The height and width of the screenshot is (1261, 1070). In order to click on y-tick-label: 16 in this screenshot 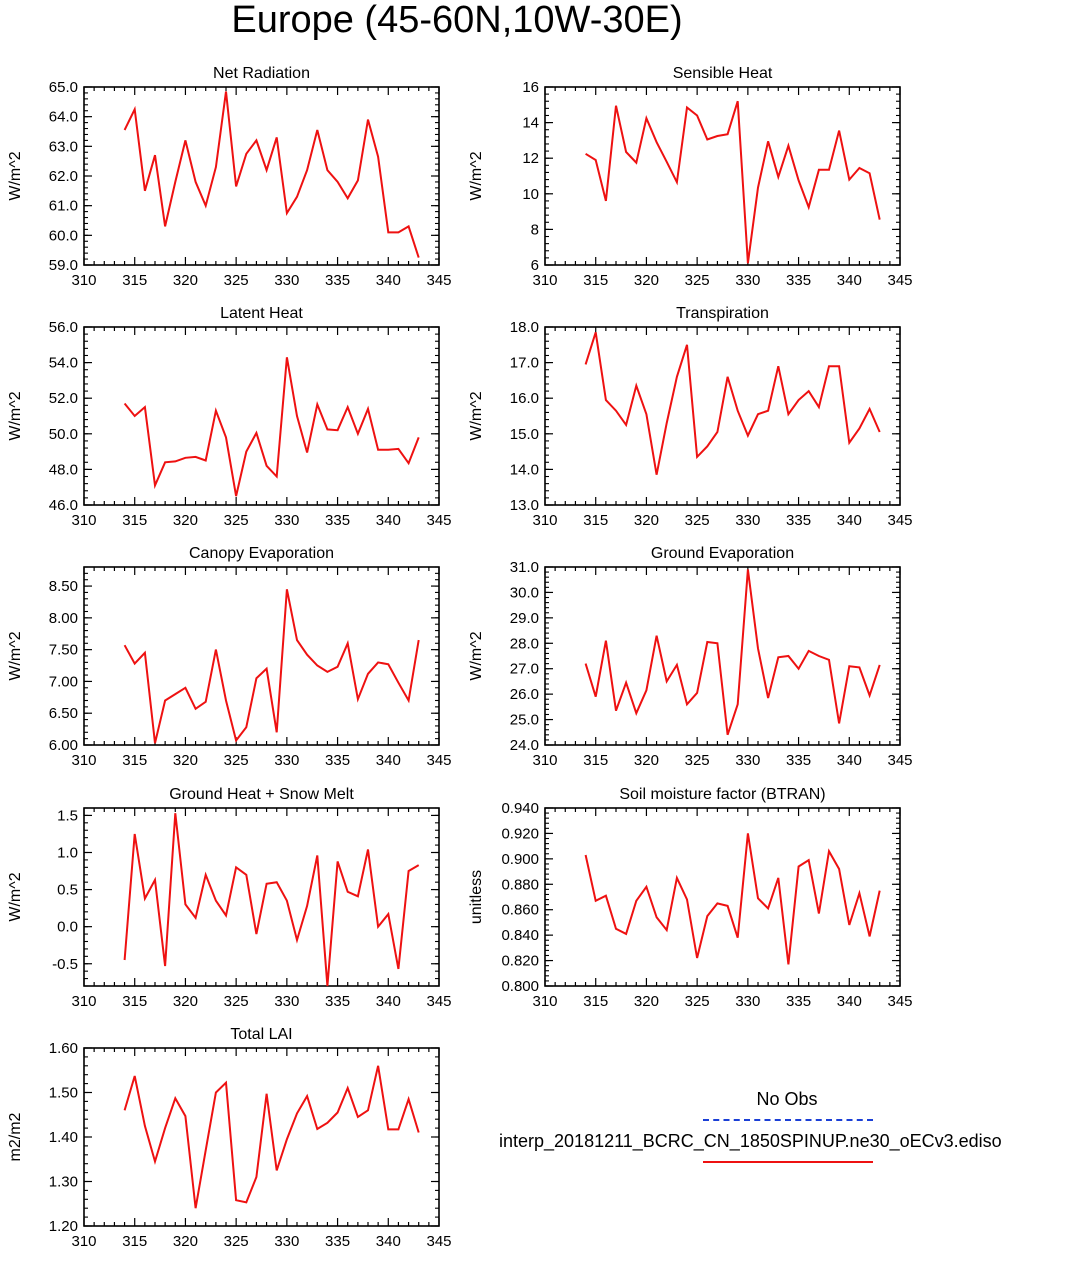, I will do `click(530, 87)`.